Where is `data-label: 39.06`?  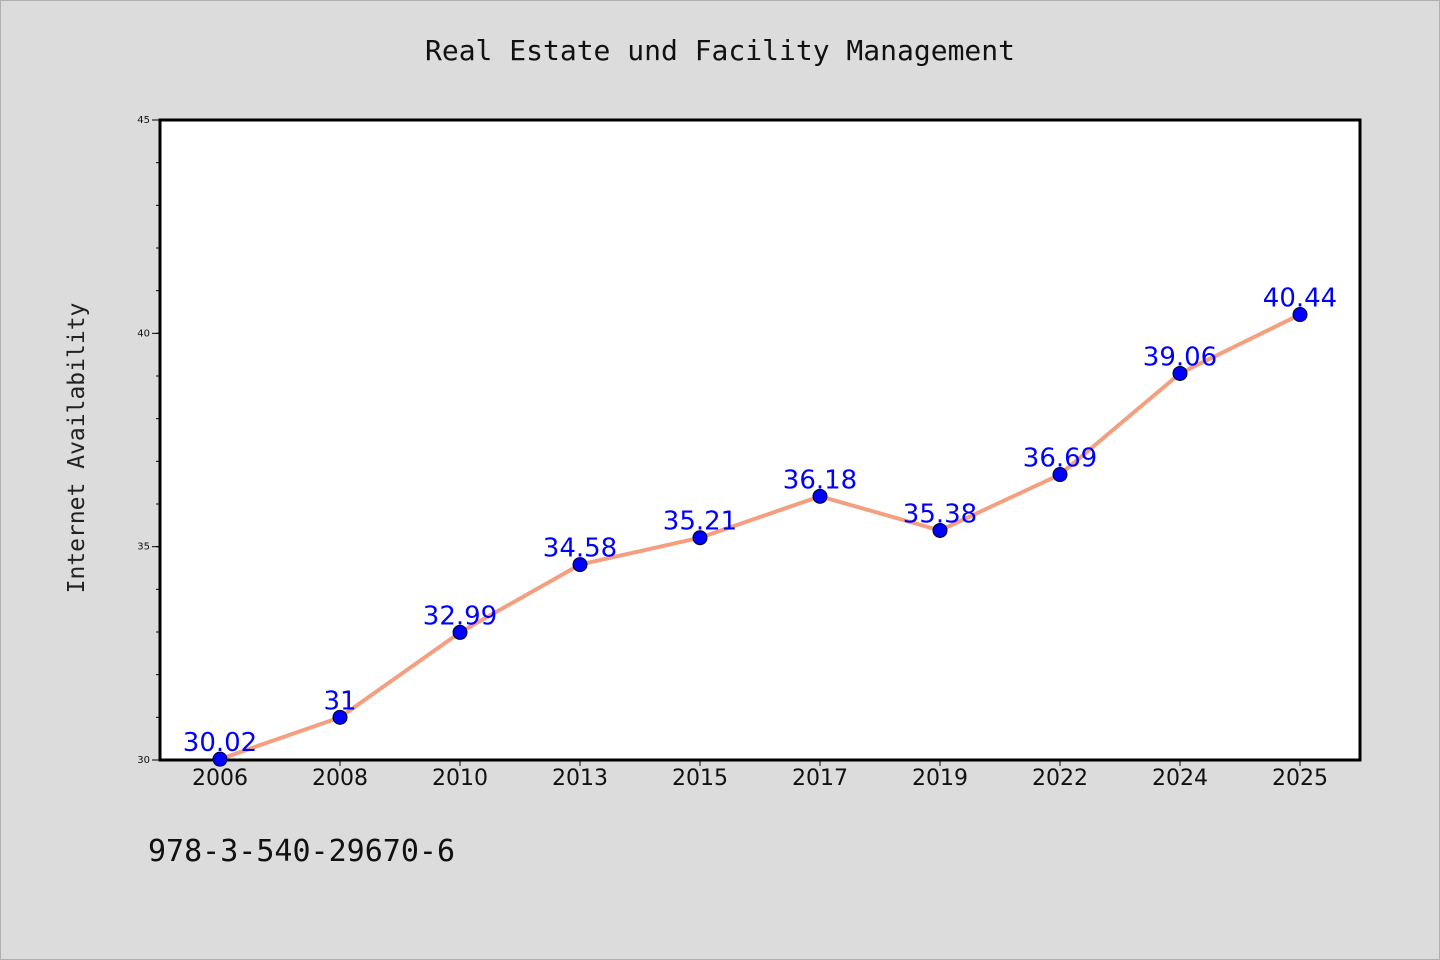 data-label: 39.06 is located at coordinates (1180, 357).